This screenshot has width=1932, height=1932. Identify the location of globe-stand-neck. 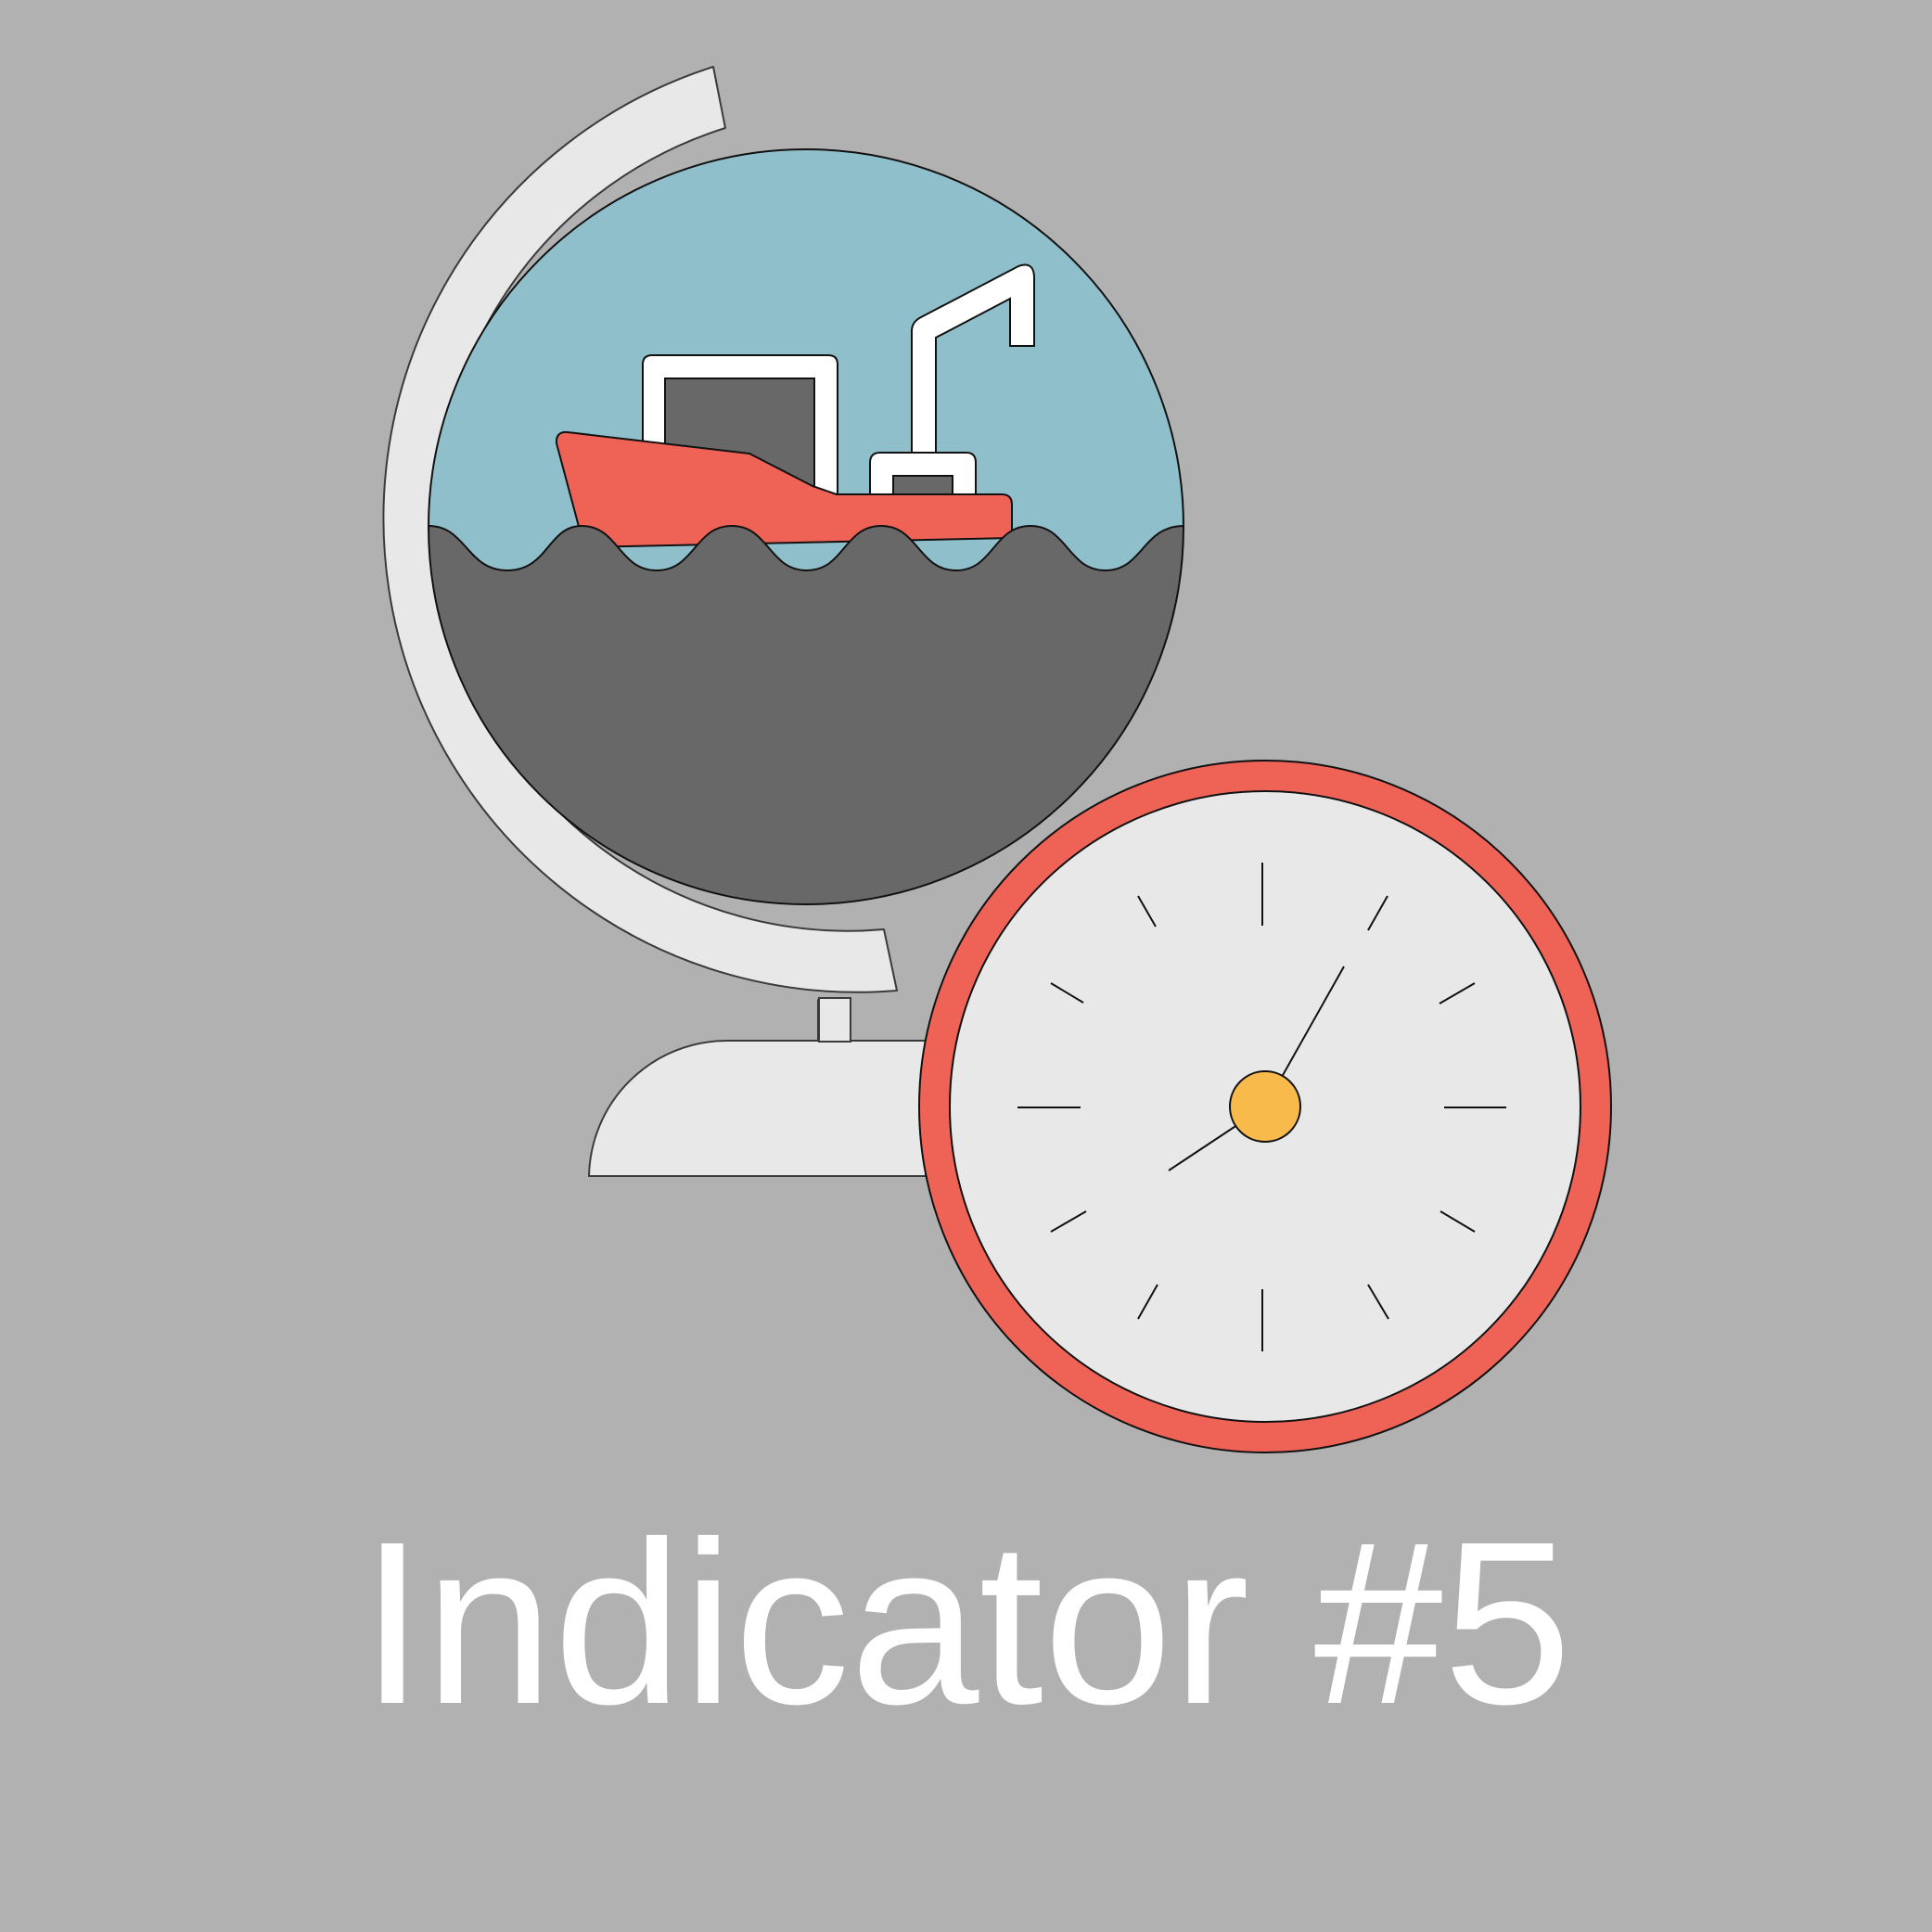
(834, 1020).